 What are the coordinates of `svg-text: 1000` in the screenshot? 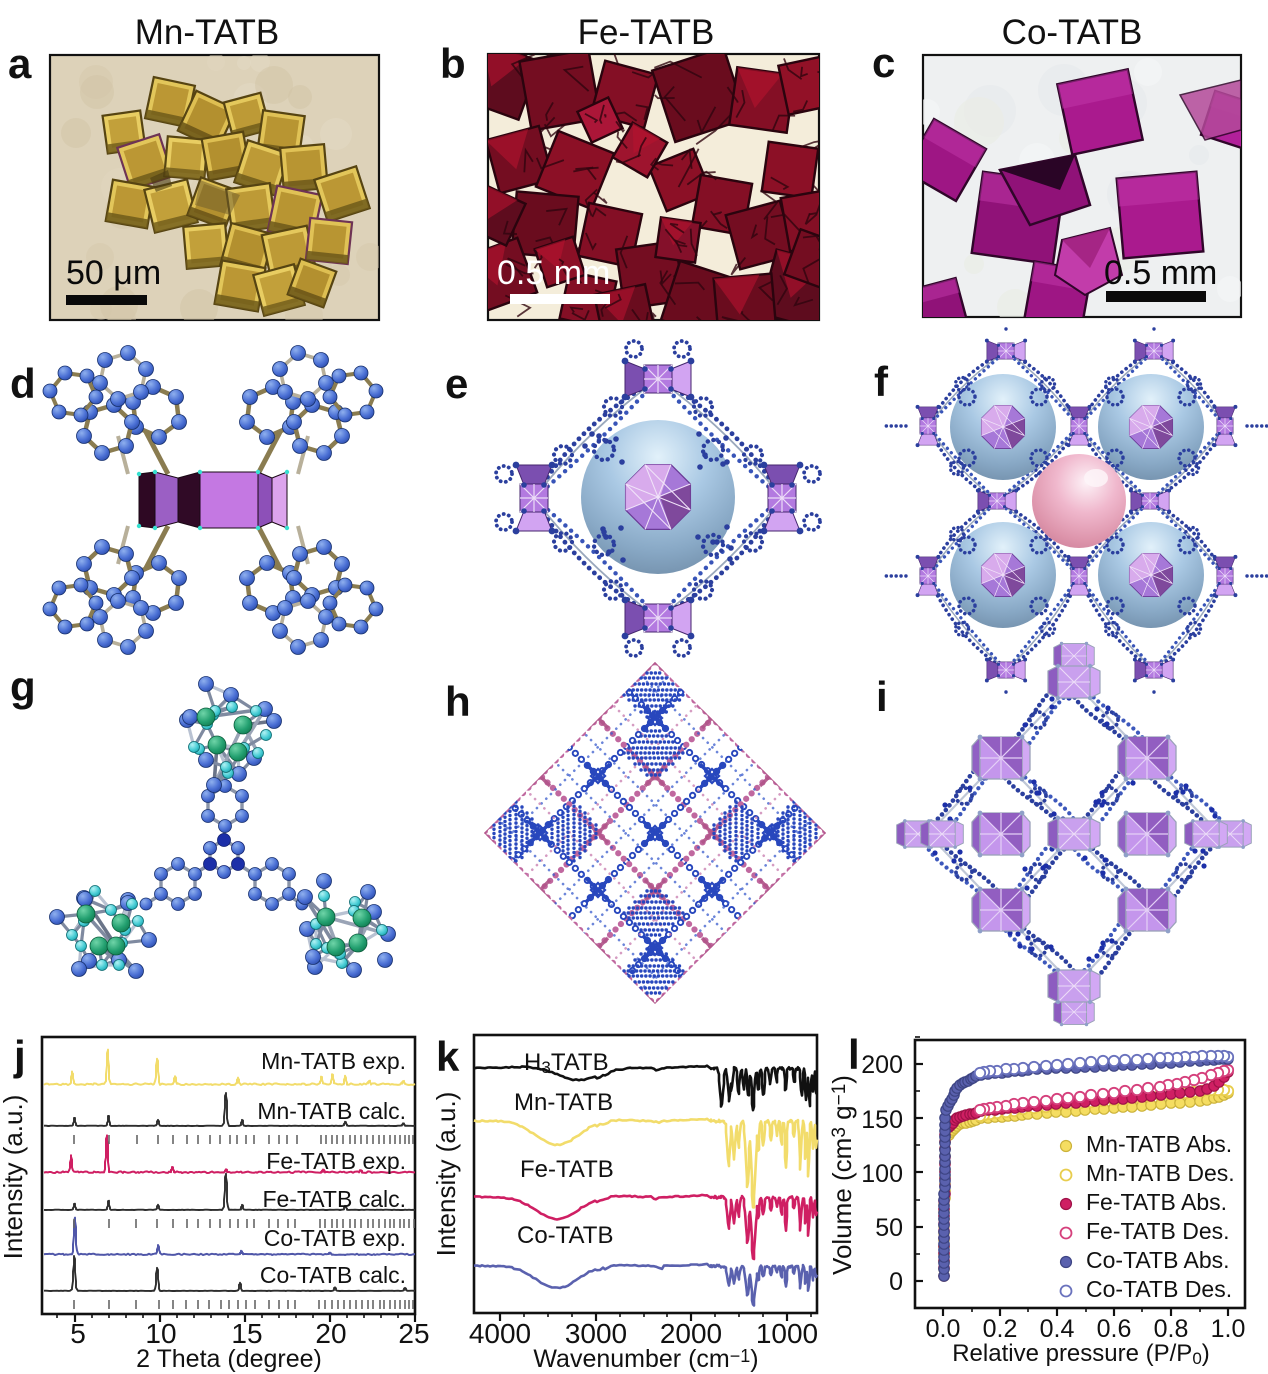 It's located at (787, 1333).